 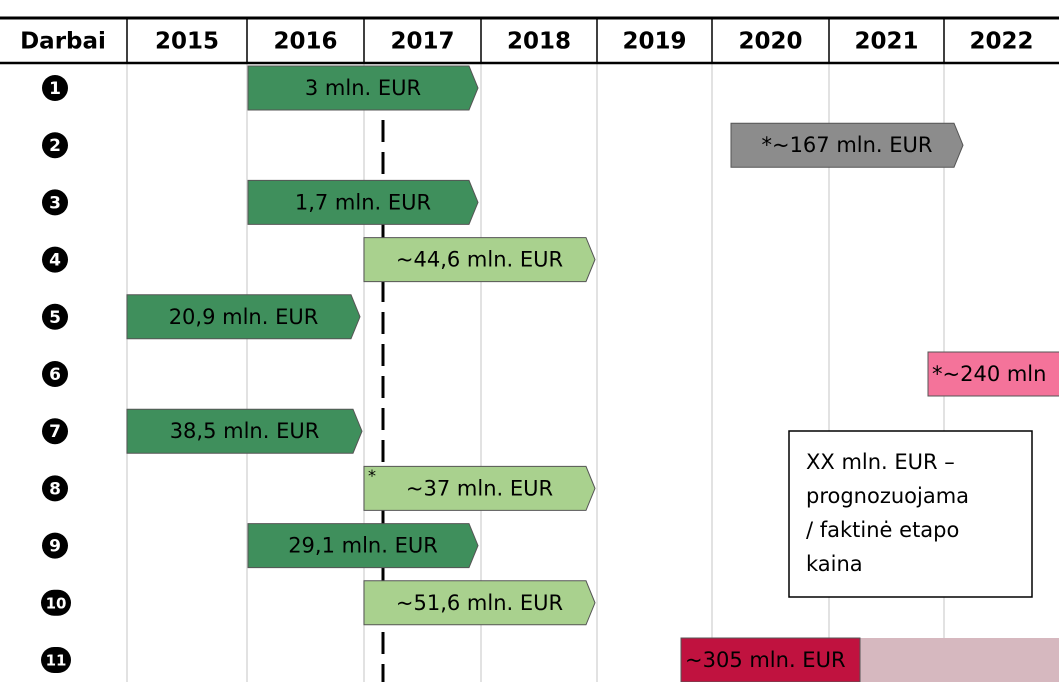 I want to click on row-marker-number: 4, so click(x=55, y=261).